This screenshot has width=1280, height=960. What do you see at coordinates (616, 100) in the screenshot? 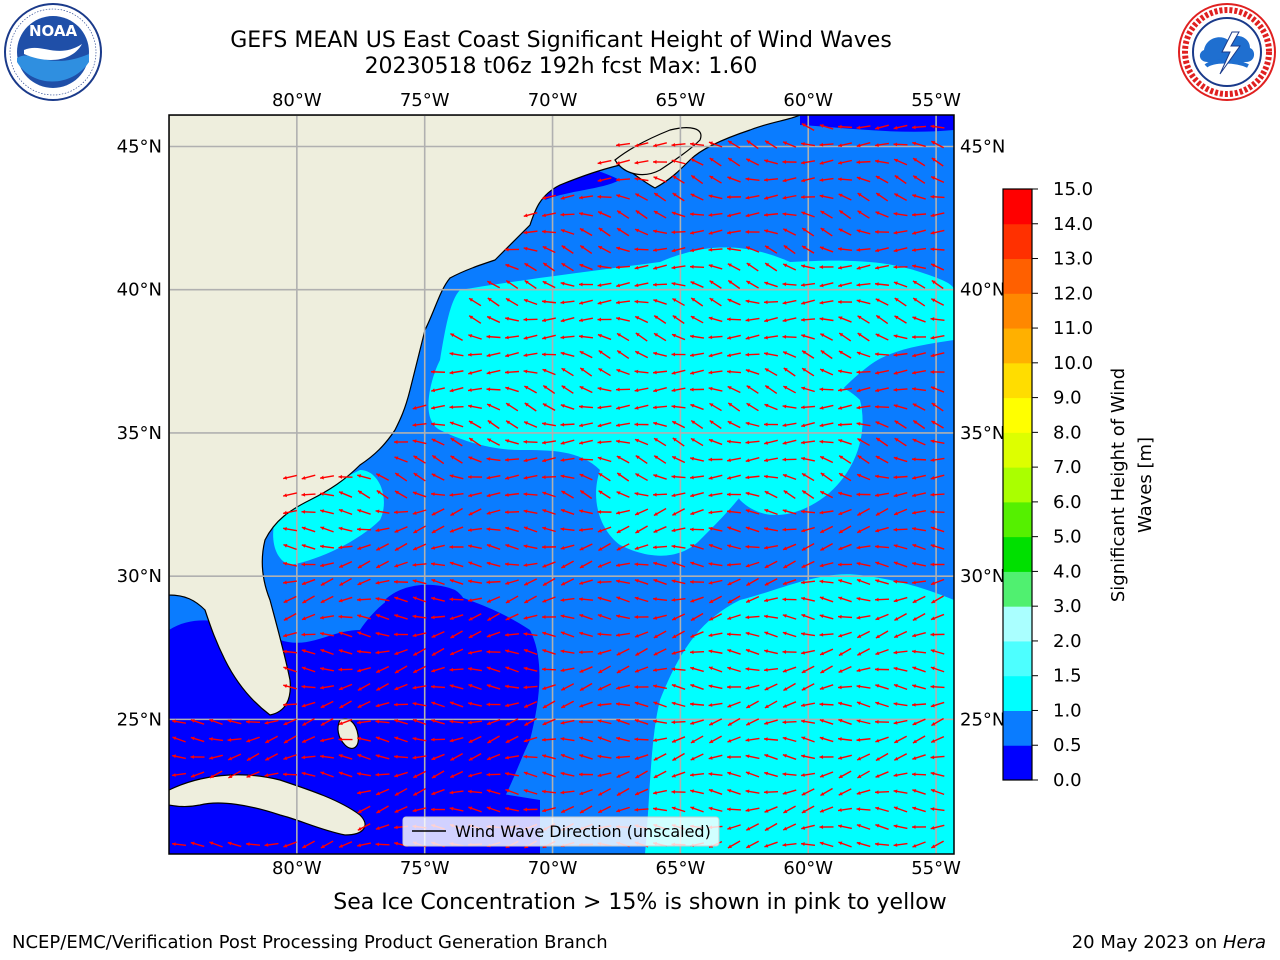
I see `longitude-labels-top: 80°W 75°W 70°W 65°W 60°W 55°W` at bounding box center [616, 100].